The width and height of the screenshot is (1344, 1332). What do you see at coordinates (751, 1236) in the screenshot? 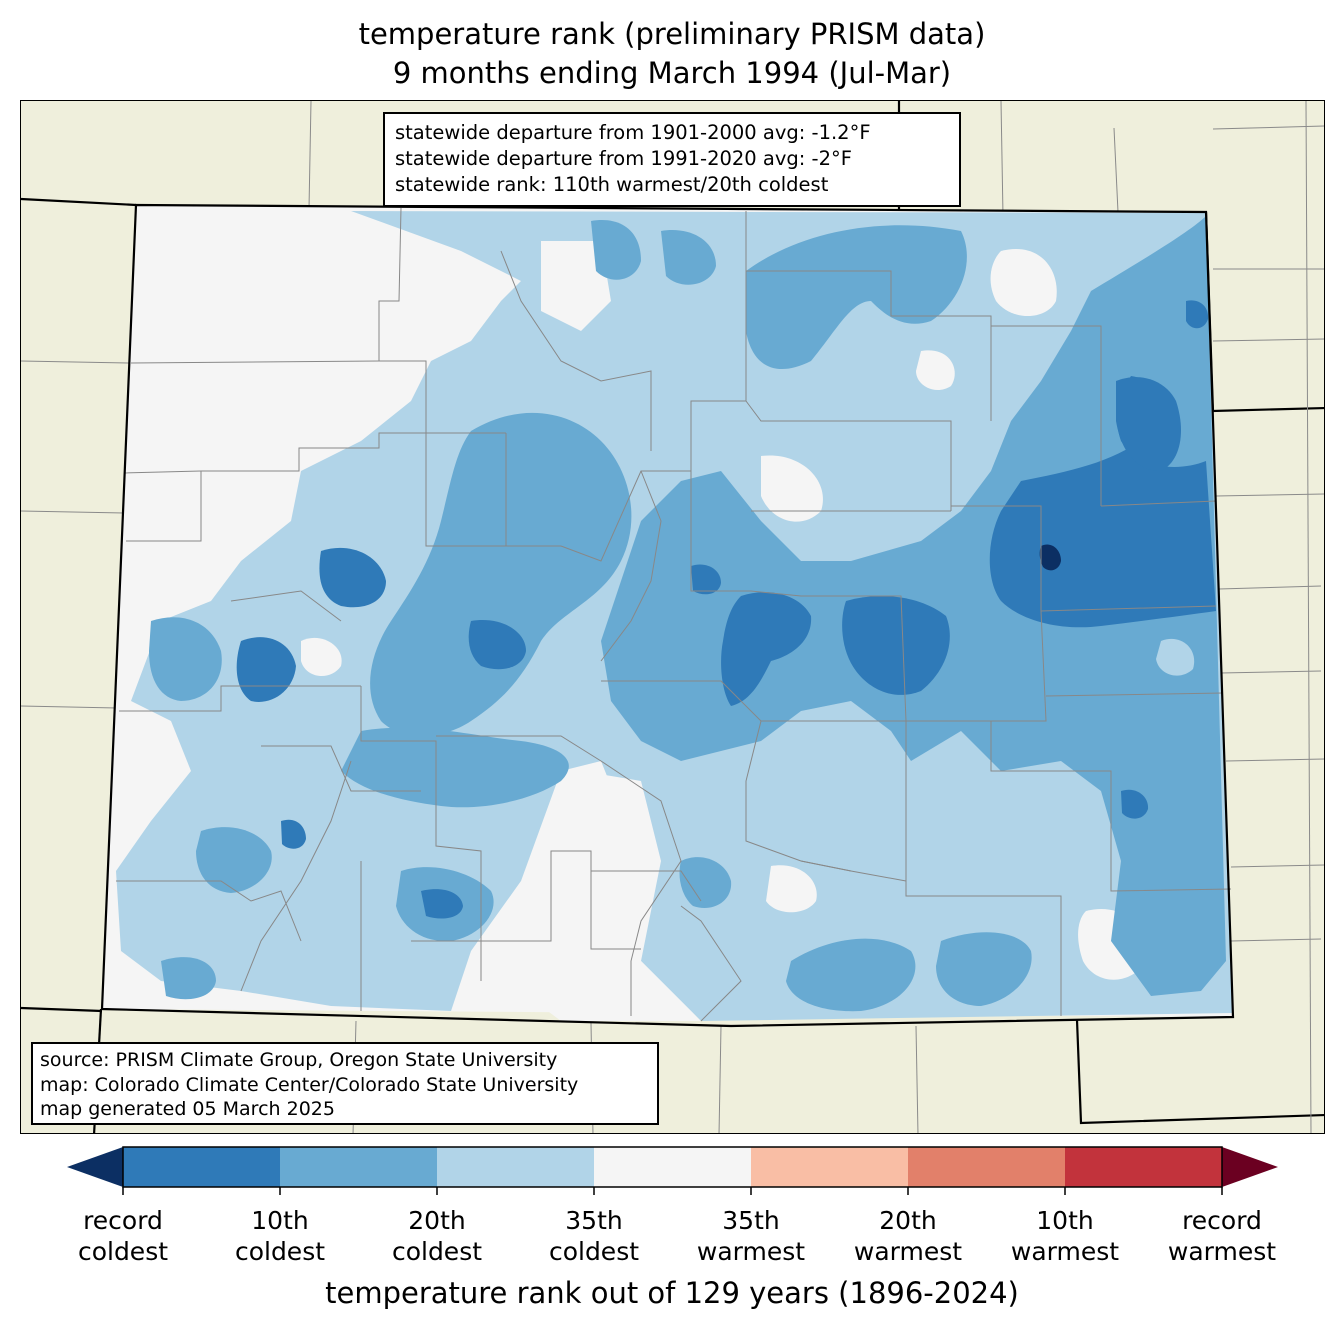
I see `colorbar-tick-label: 35th warmest` at bounding box center [751, 1236].